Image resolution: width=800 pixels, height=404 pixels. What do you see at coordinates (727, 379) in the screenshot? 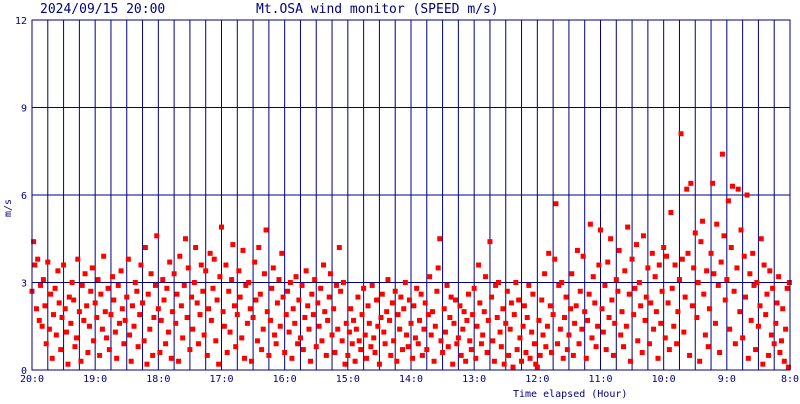
I see `x-tick-label: 9:0` at bounding box center [727, 379].